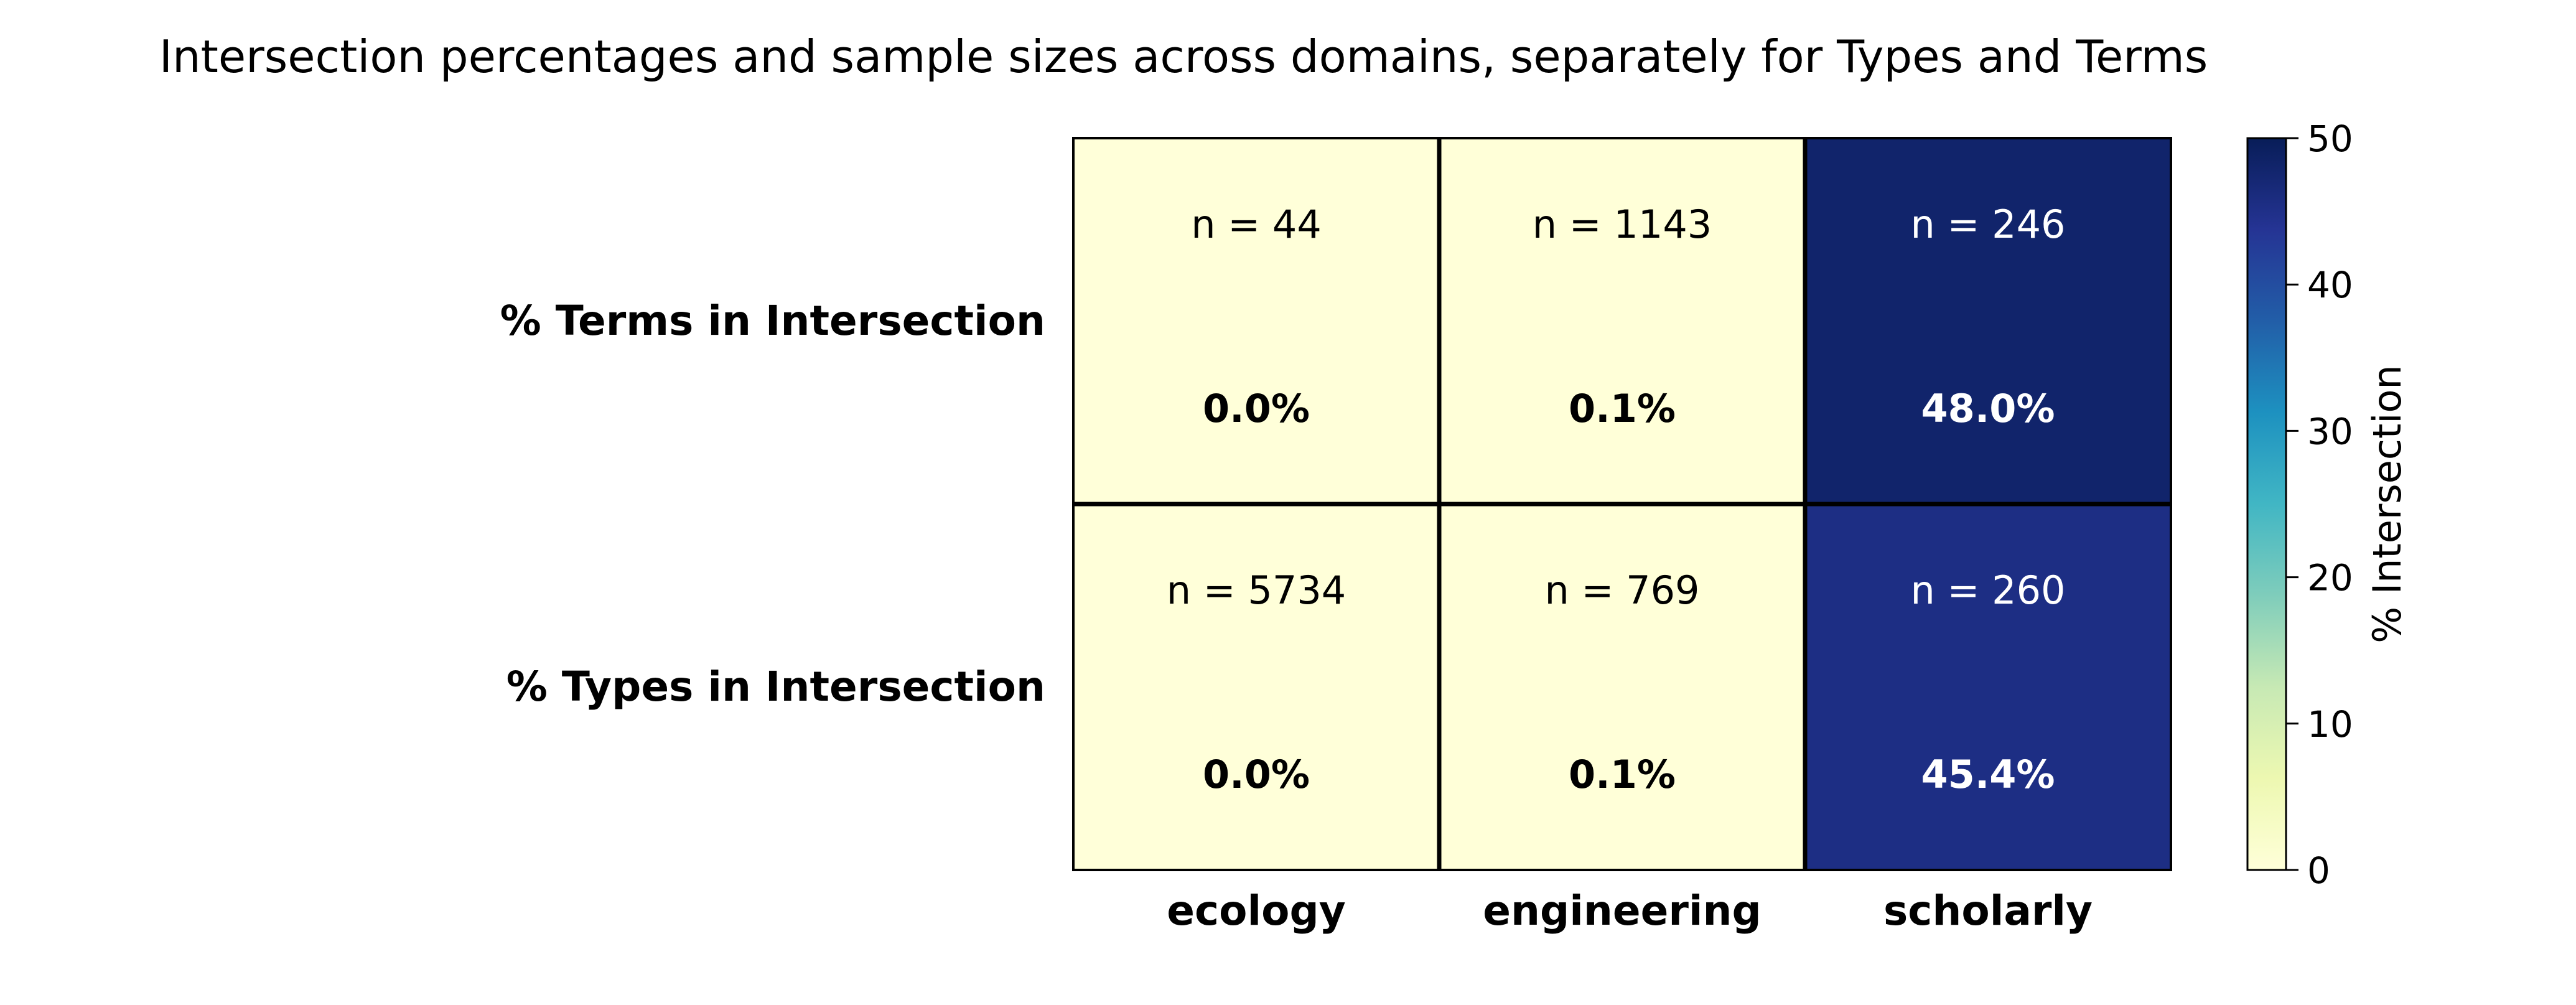  I want to click on colorbar-tick-label: 40, so click(2330, 285).